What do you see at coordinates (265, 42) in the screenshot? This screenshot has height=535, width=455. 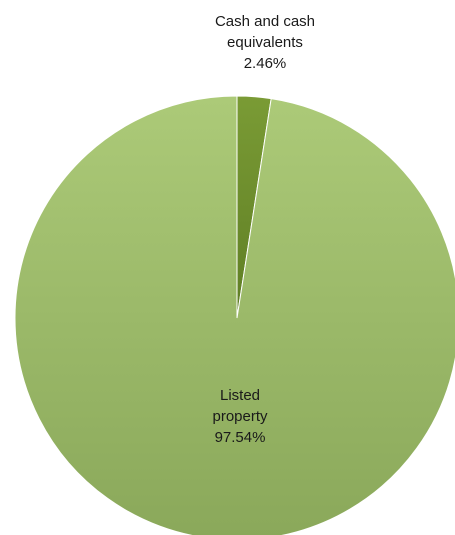 I see `slice-label-cash-and-cash-equivalents: Cash and cash equivalents 2.46%` at bounding box center [265, 42].